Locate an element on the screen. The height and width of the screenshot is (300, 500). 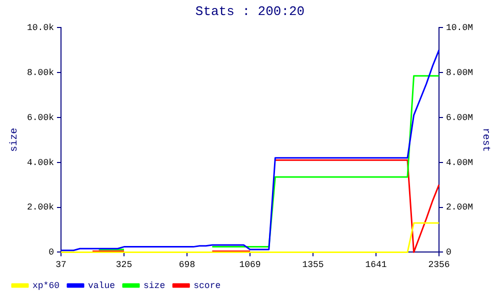
x-tick-label: 37 is located at coordinates (61, 265).